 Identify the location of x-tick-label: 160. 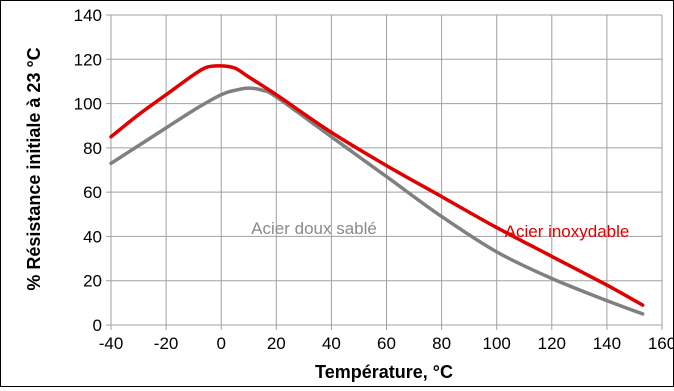
(660, 343).